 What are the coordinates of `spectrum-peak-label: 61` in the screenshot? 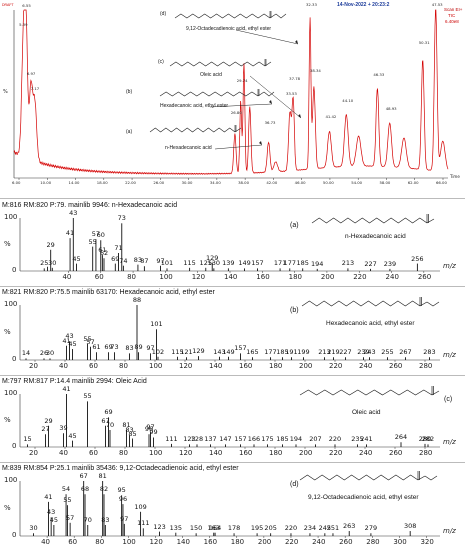 It's located at (96, 347).